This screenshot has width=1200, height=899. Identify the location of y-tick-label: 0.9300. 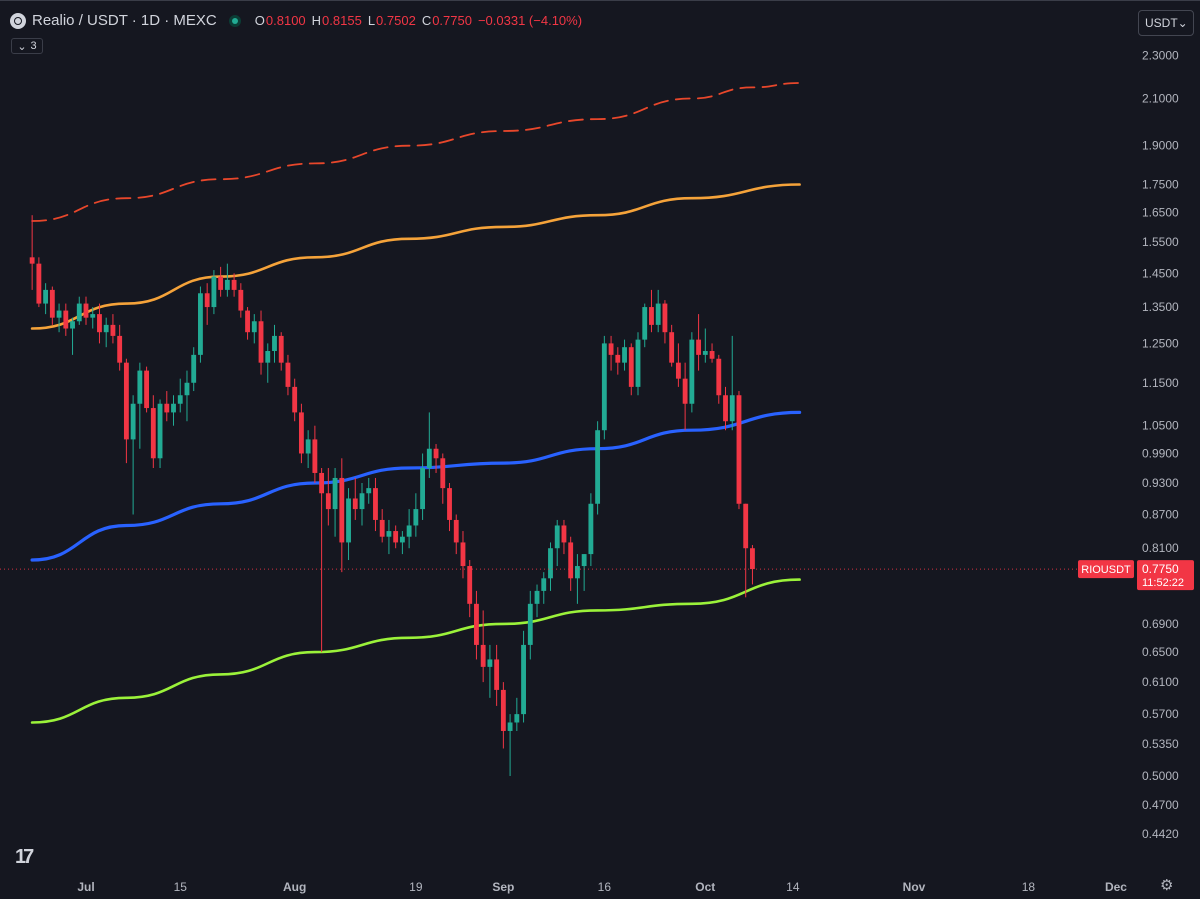
(1160, 483).